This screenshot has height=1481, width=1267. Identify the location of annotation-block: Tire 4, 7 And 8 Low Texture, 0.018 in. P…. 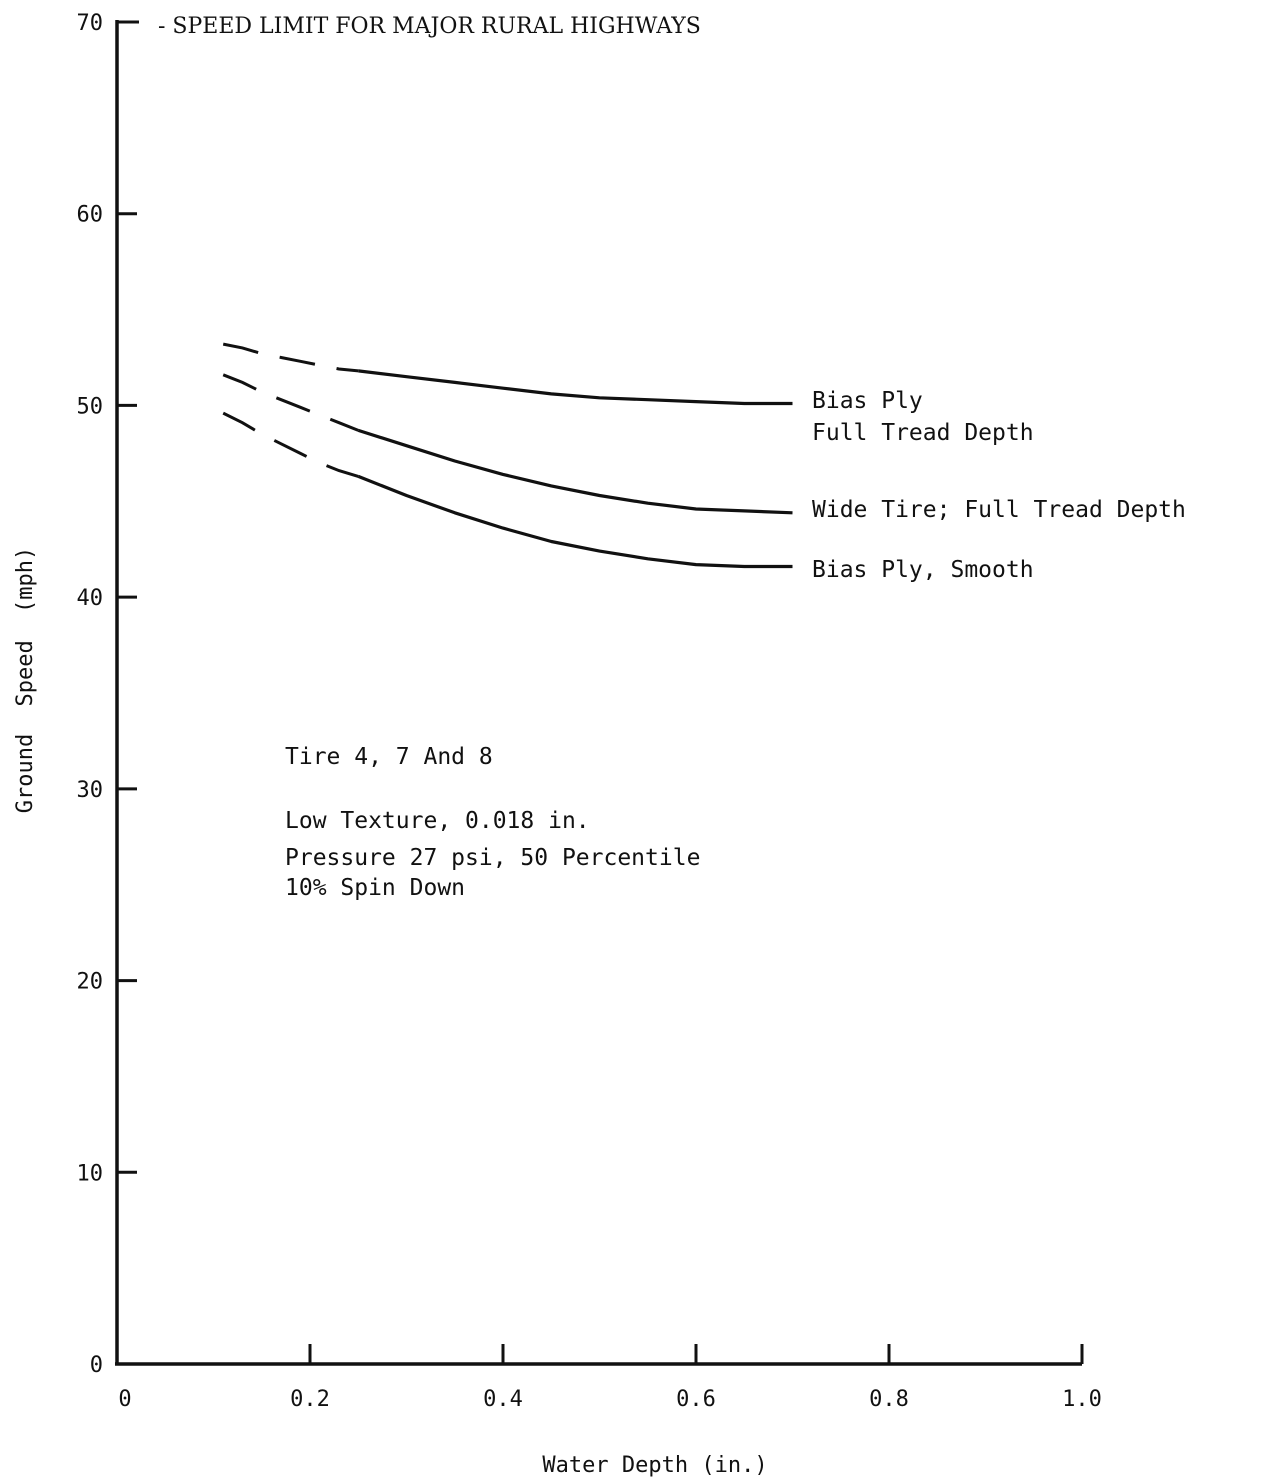
(492, 822).